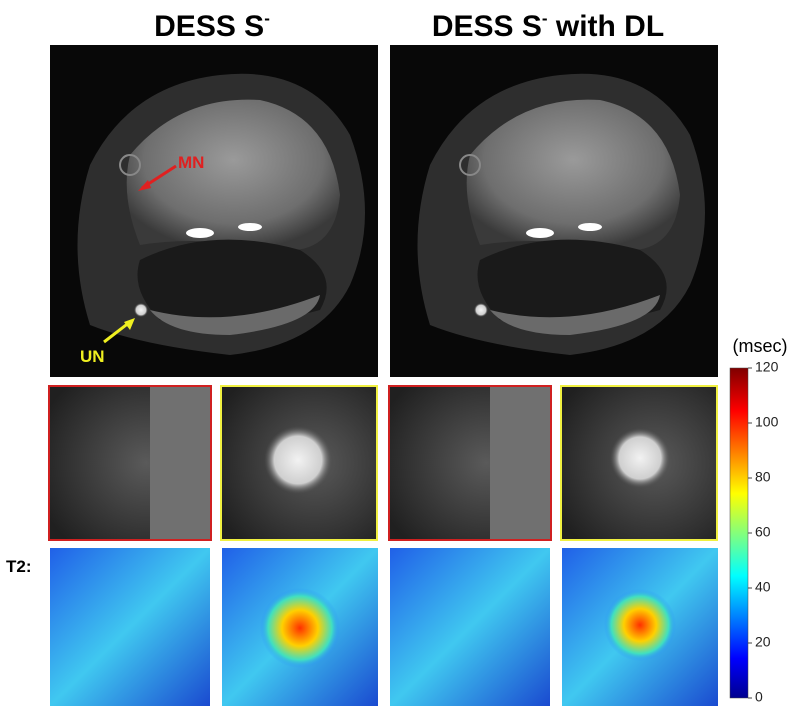 The image size is (798, 720). Describe the element at coordinates (191, 162) in the screenshot. I see `mn-label: MN` at that location.